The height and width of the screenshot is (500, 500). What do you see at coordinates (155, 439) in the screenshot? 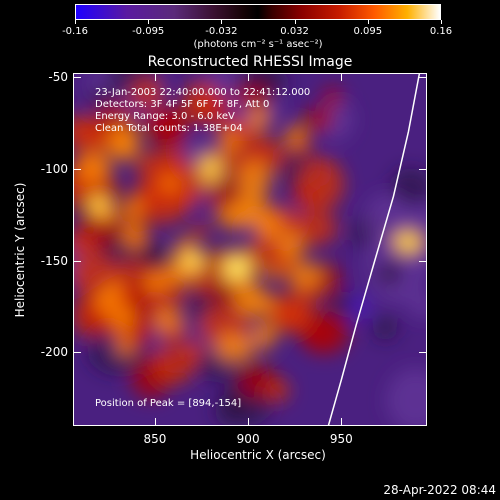
I see `x-tick-label: 850` at bounding box center [155, 439].